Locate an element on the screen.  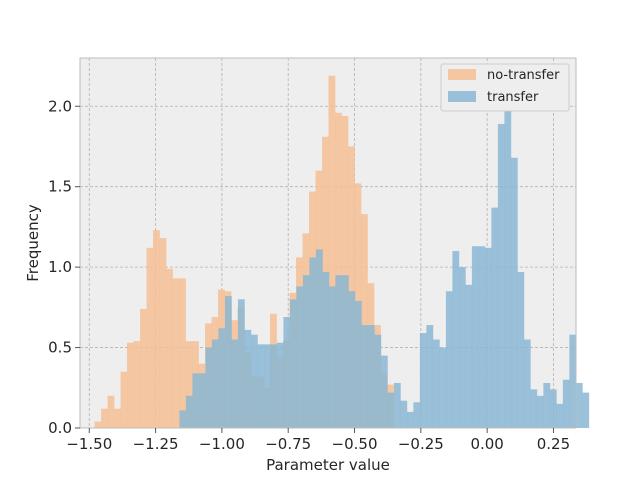
x-tick-label: −0.25 is located at coordinates (421, 444).